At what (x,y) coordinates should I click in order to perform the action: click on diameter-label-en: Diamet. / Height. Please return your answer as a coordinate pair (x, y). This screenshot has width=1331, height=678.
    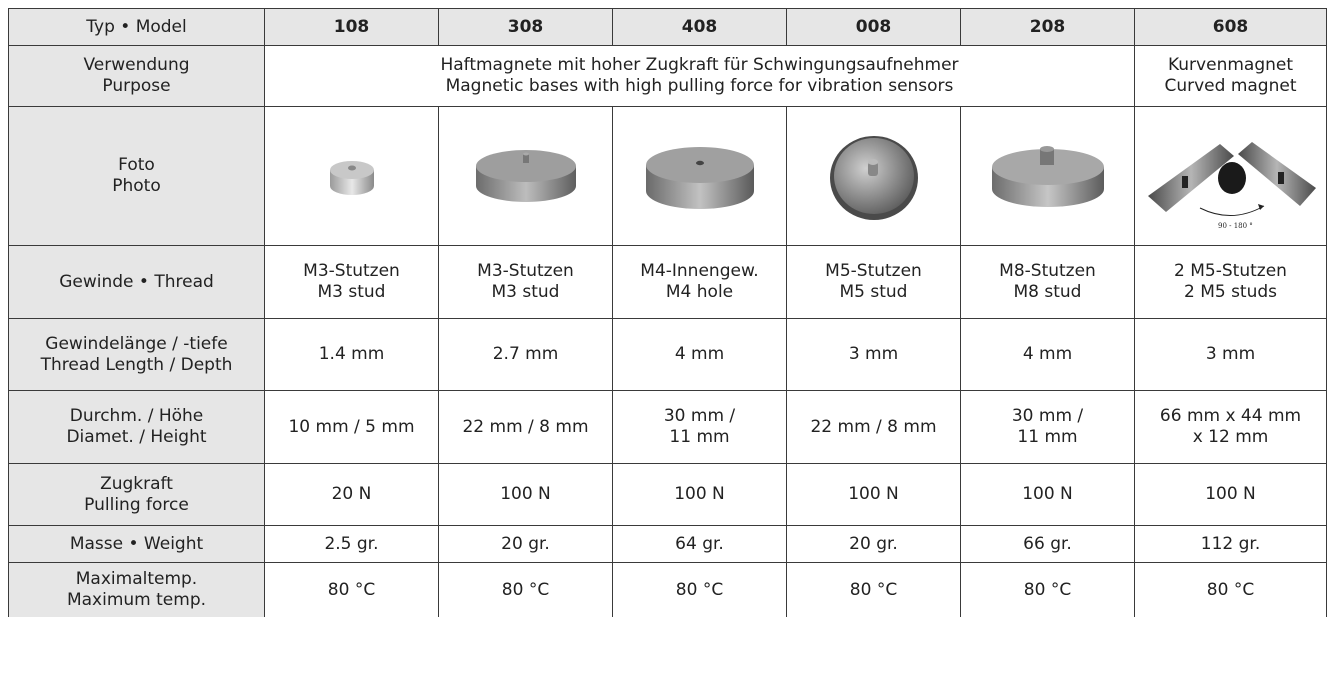
    Looking at the image, I should click on (136, 437).